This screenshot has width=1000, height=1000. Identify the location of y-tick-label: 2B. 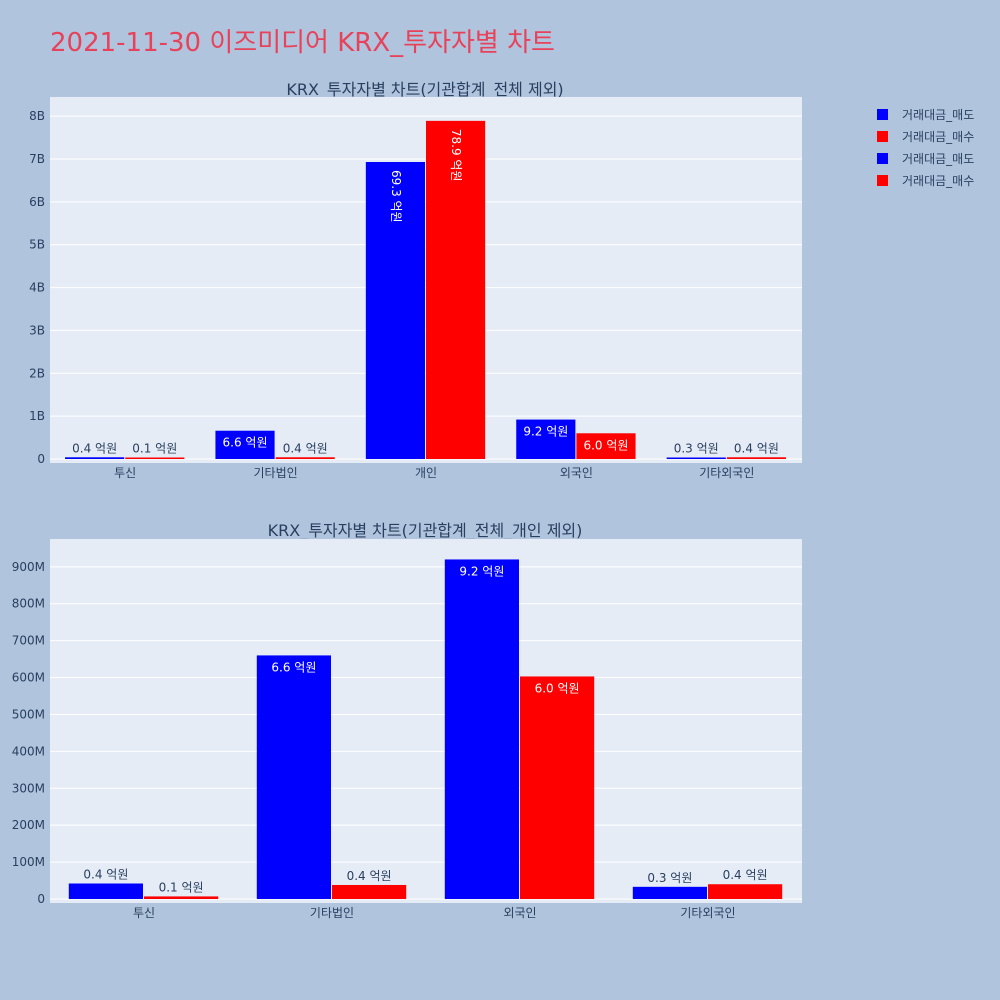
(37, 373).